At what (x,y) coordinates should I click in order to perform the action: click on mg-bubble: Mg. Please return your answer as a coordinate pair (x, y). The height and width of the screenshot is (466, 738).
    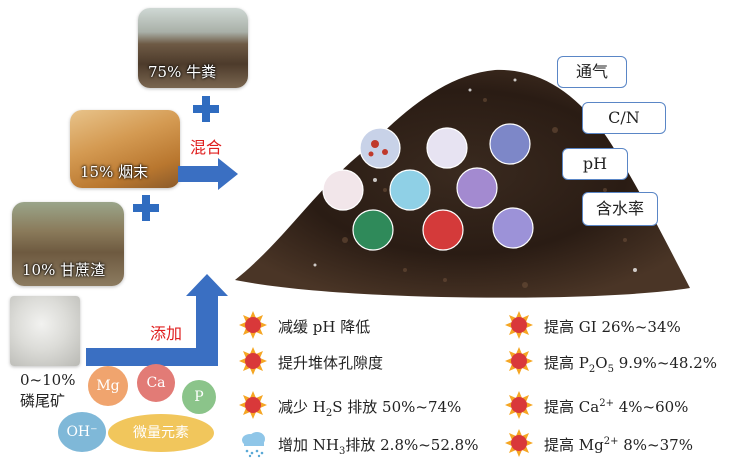
    Looking at the image, I should click on (108, 386).